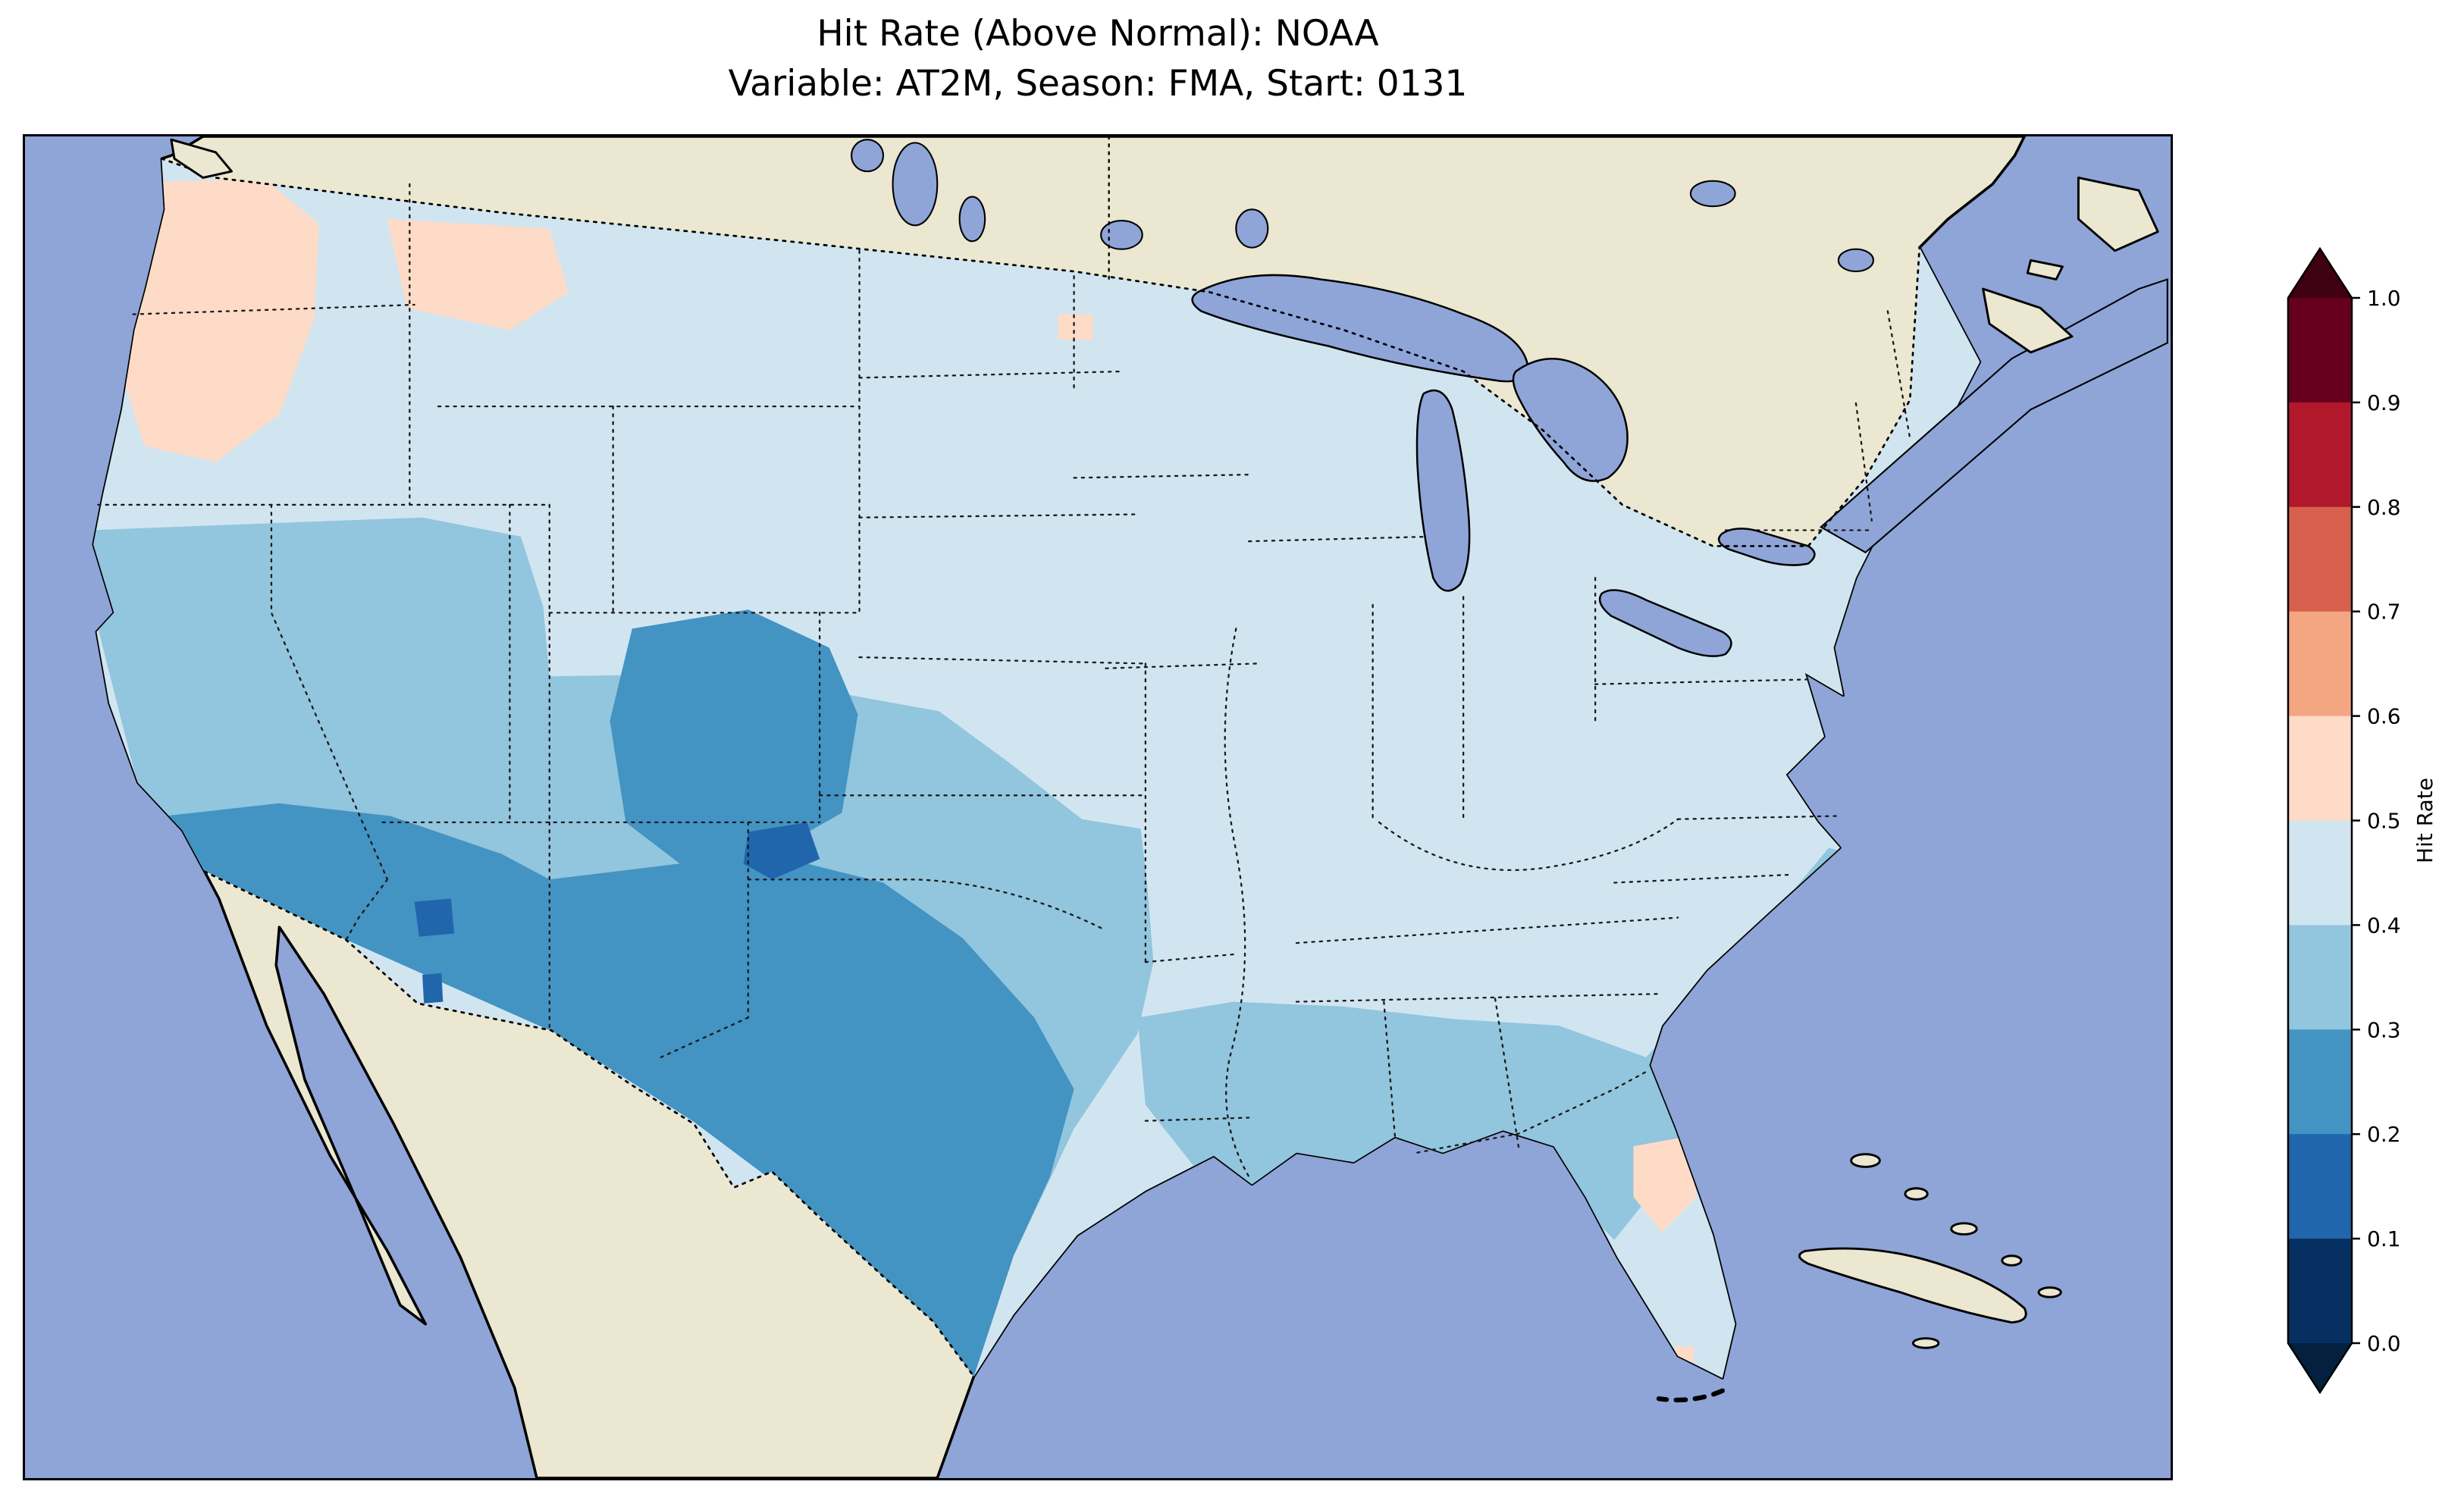 Image resolution: width=2464 pixels, height=1494 pixels. Describe the element at coordinates (2028, 320) in the screenshot. I see `nova-scotia` at that location.